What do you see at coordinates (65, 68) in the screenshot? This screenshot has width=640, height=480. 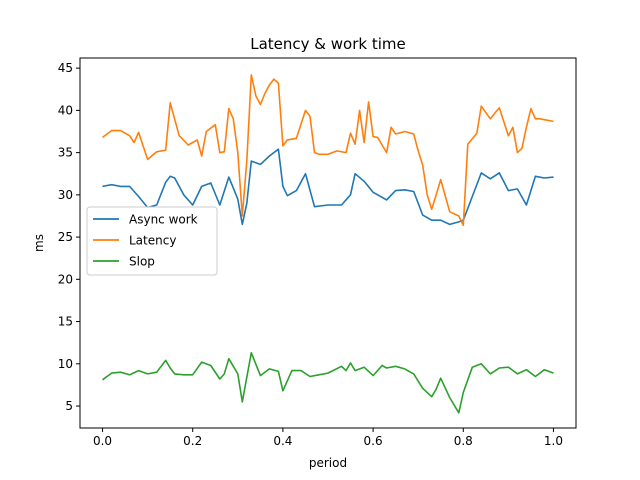 I see `y-tick-label: 45` at bounding box center [65, 68].